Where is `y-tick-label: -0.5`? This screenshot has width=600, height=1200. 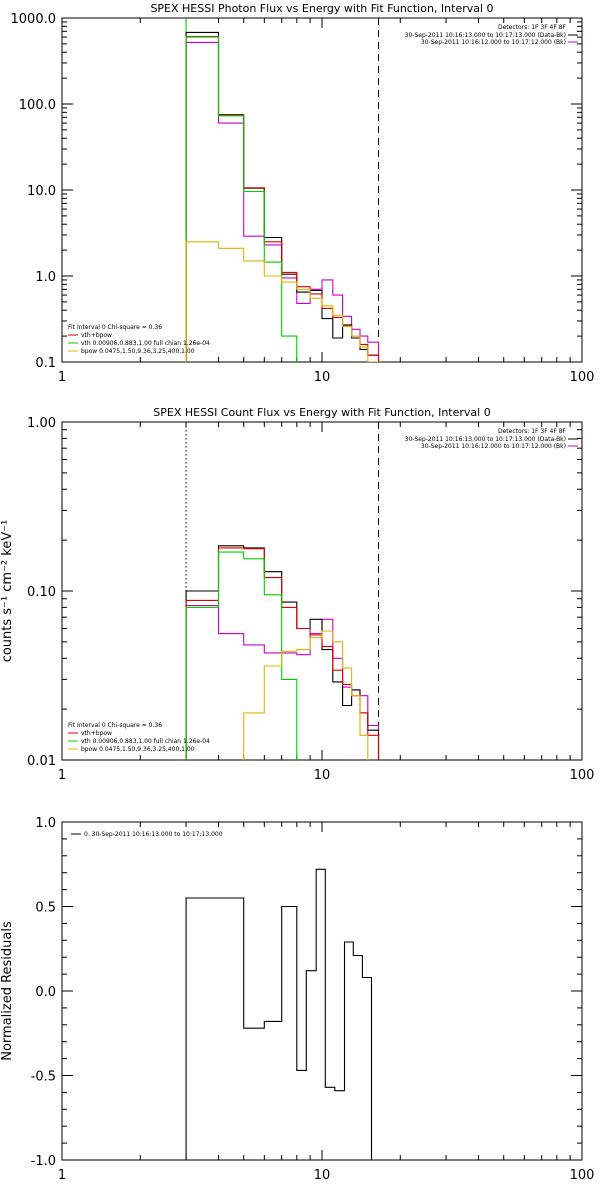 y-tick-label: -0.5 is located at coordinates (43, 1077).